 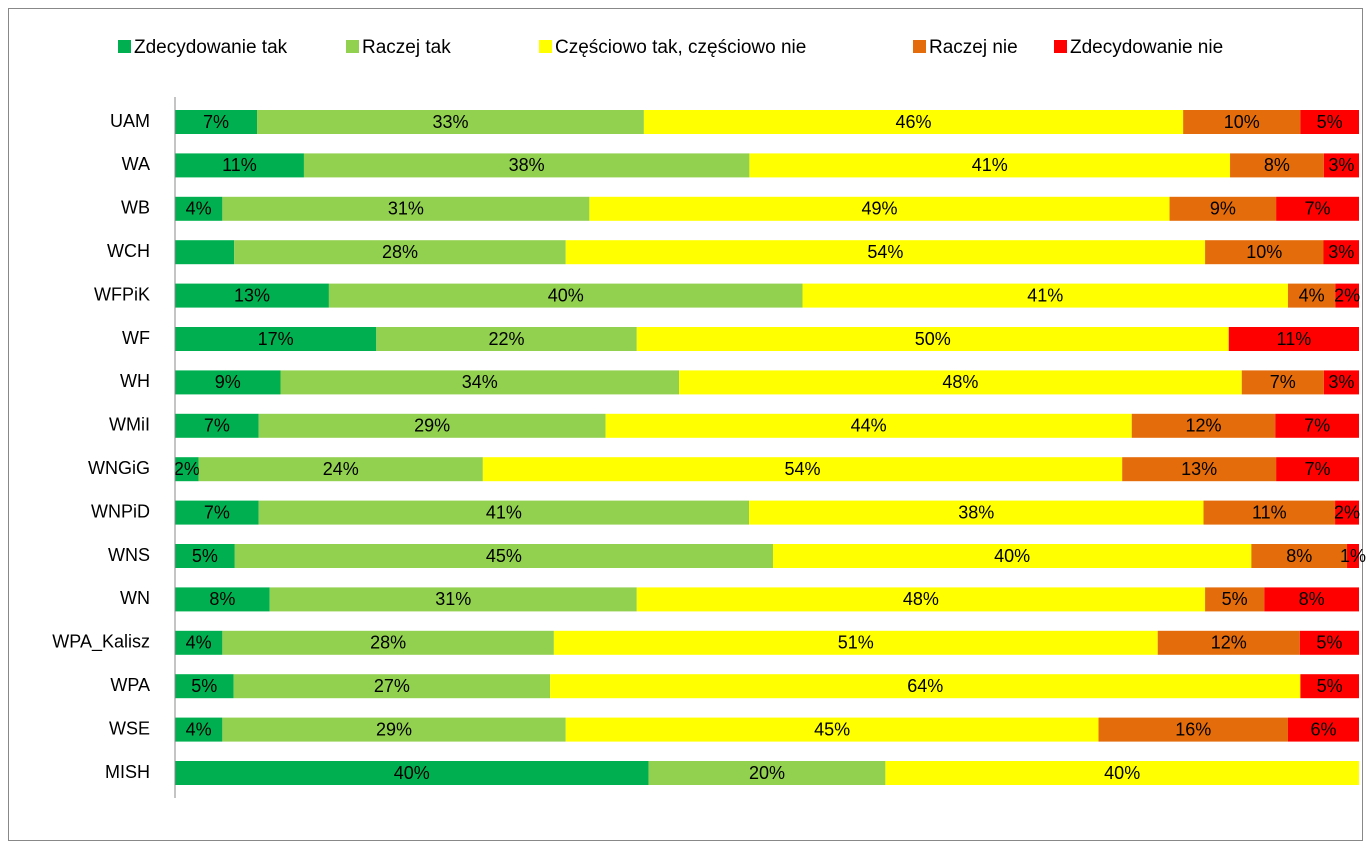 What do you see at coordinates (406, 209) in the screenshot?
I see `data-label: 31%` at bounding box center [406, 209].